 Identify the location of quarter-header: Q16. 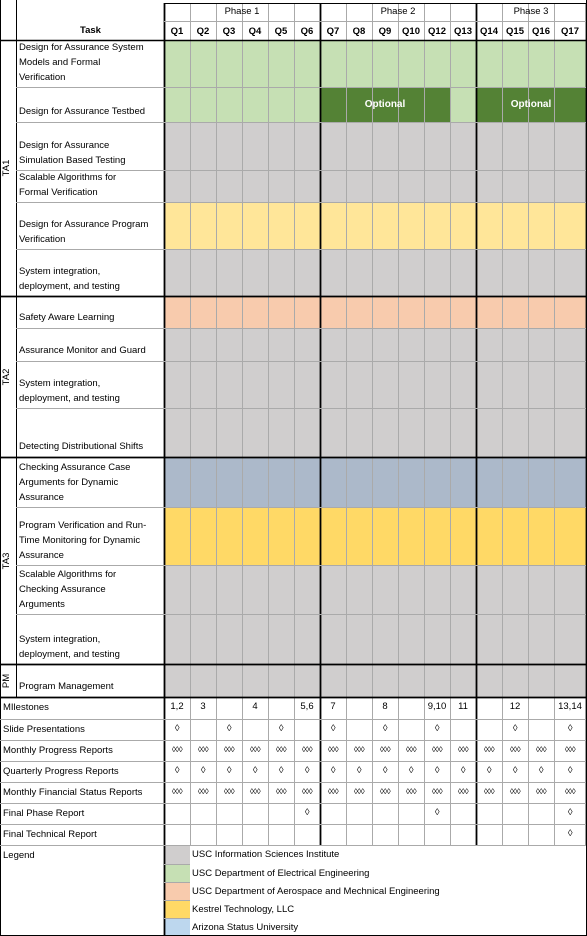
(541, 31).